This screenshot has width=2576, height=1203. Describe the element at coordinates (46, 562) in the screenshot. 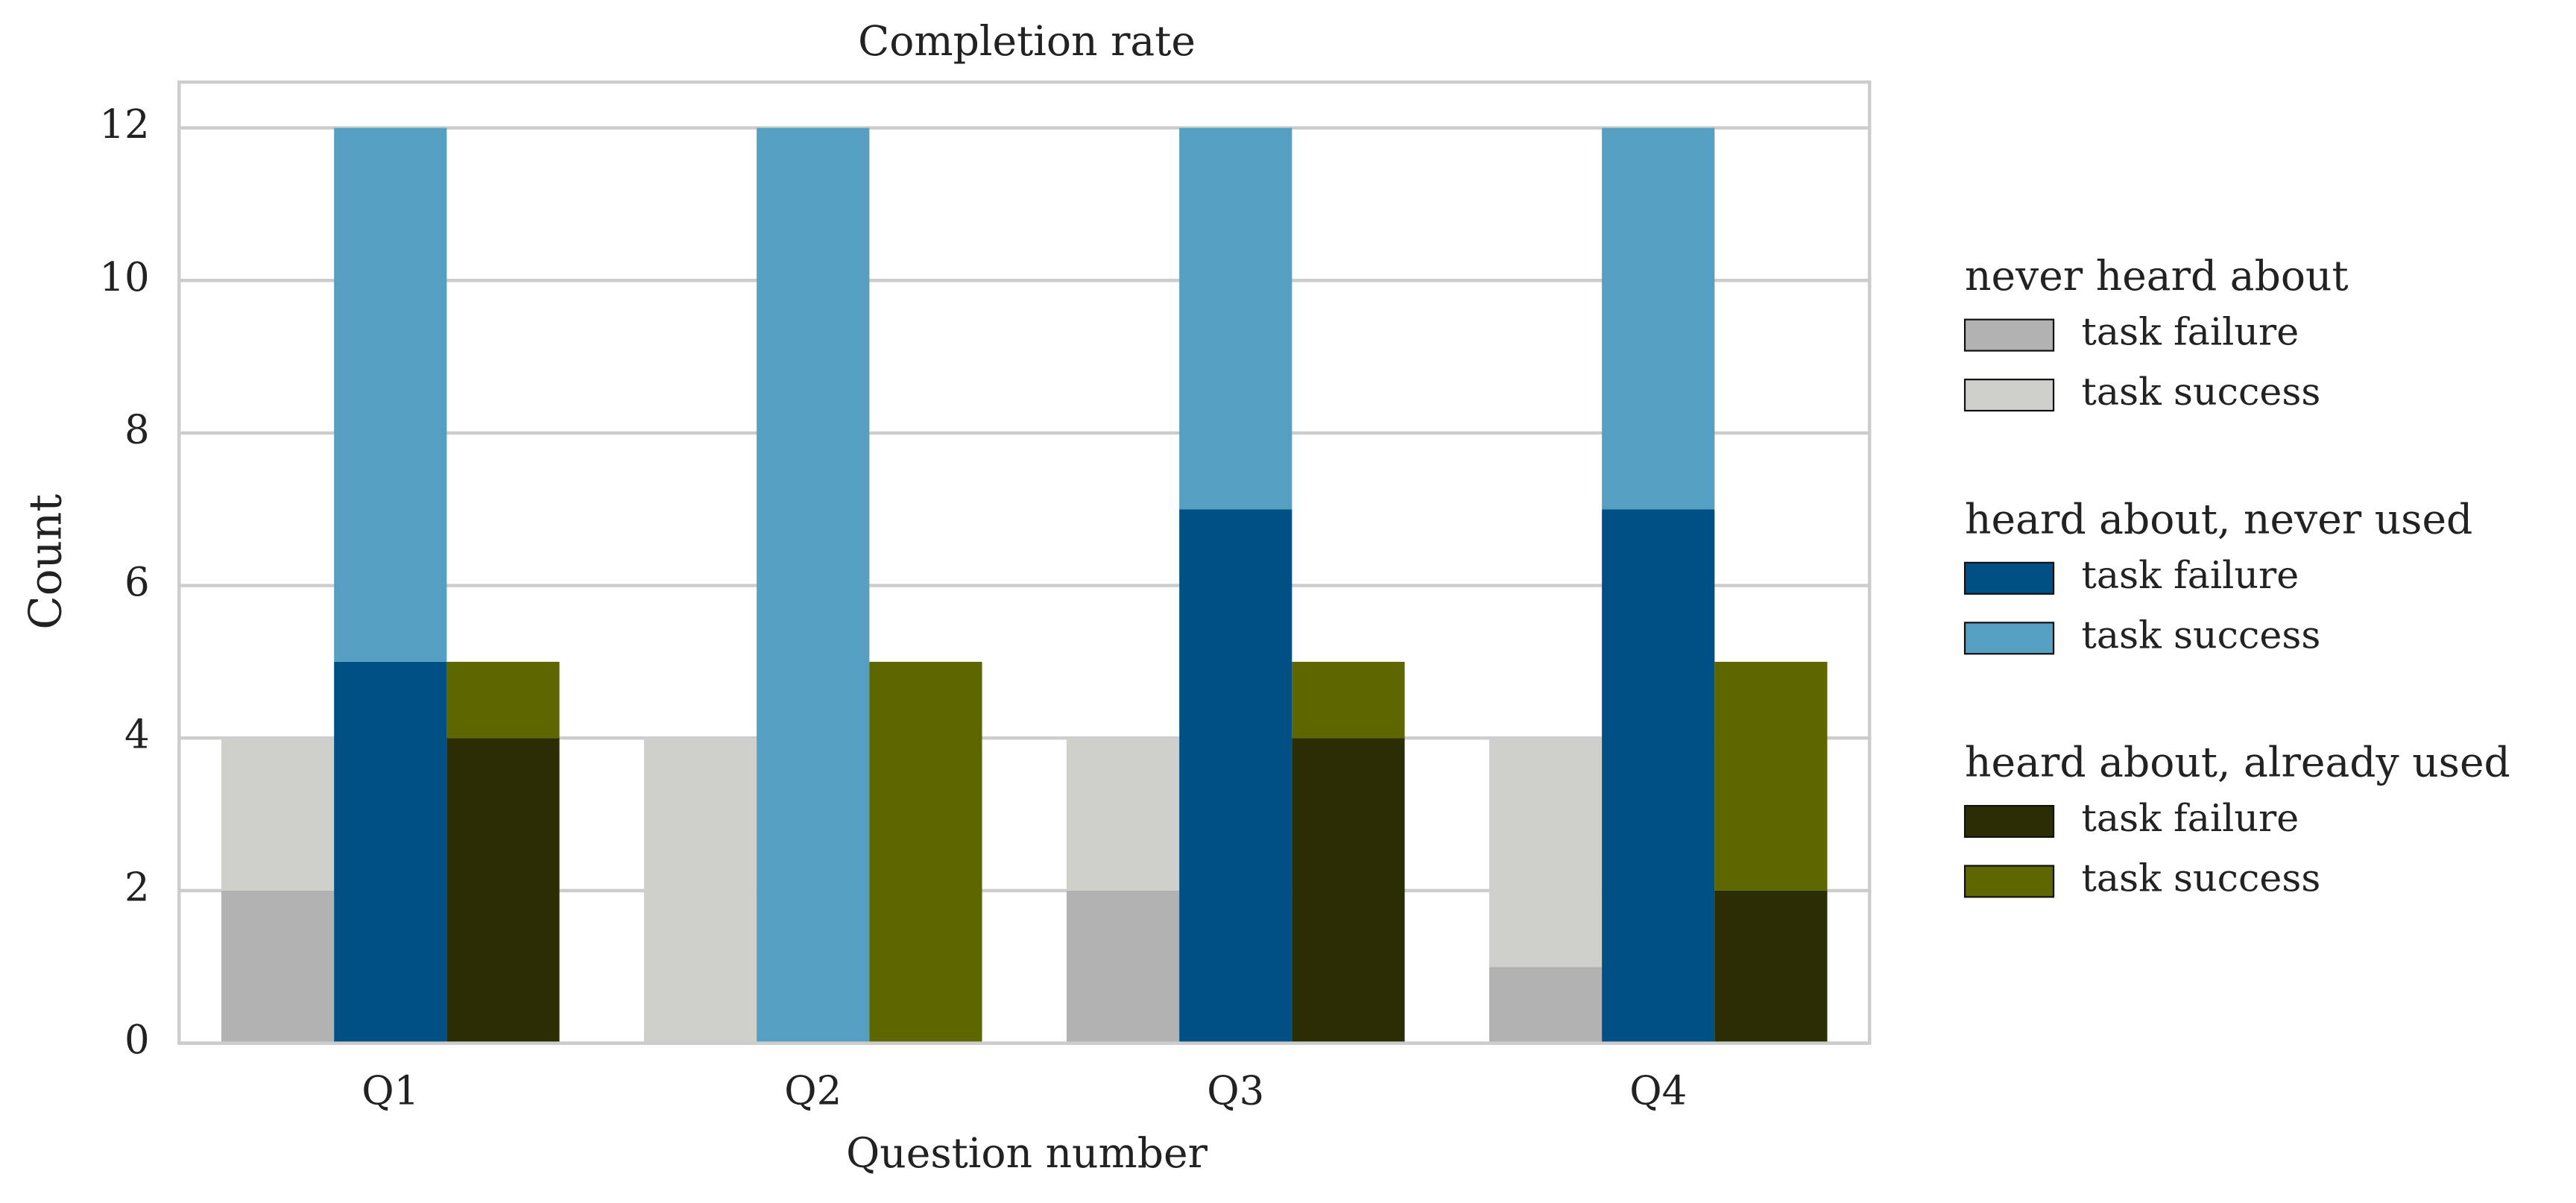

I see `y-axis-label: Count` at that location.